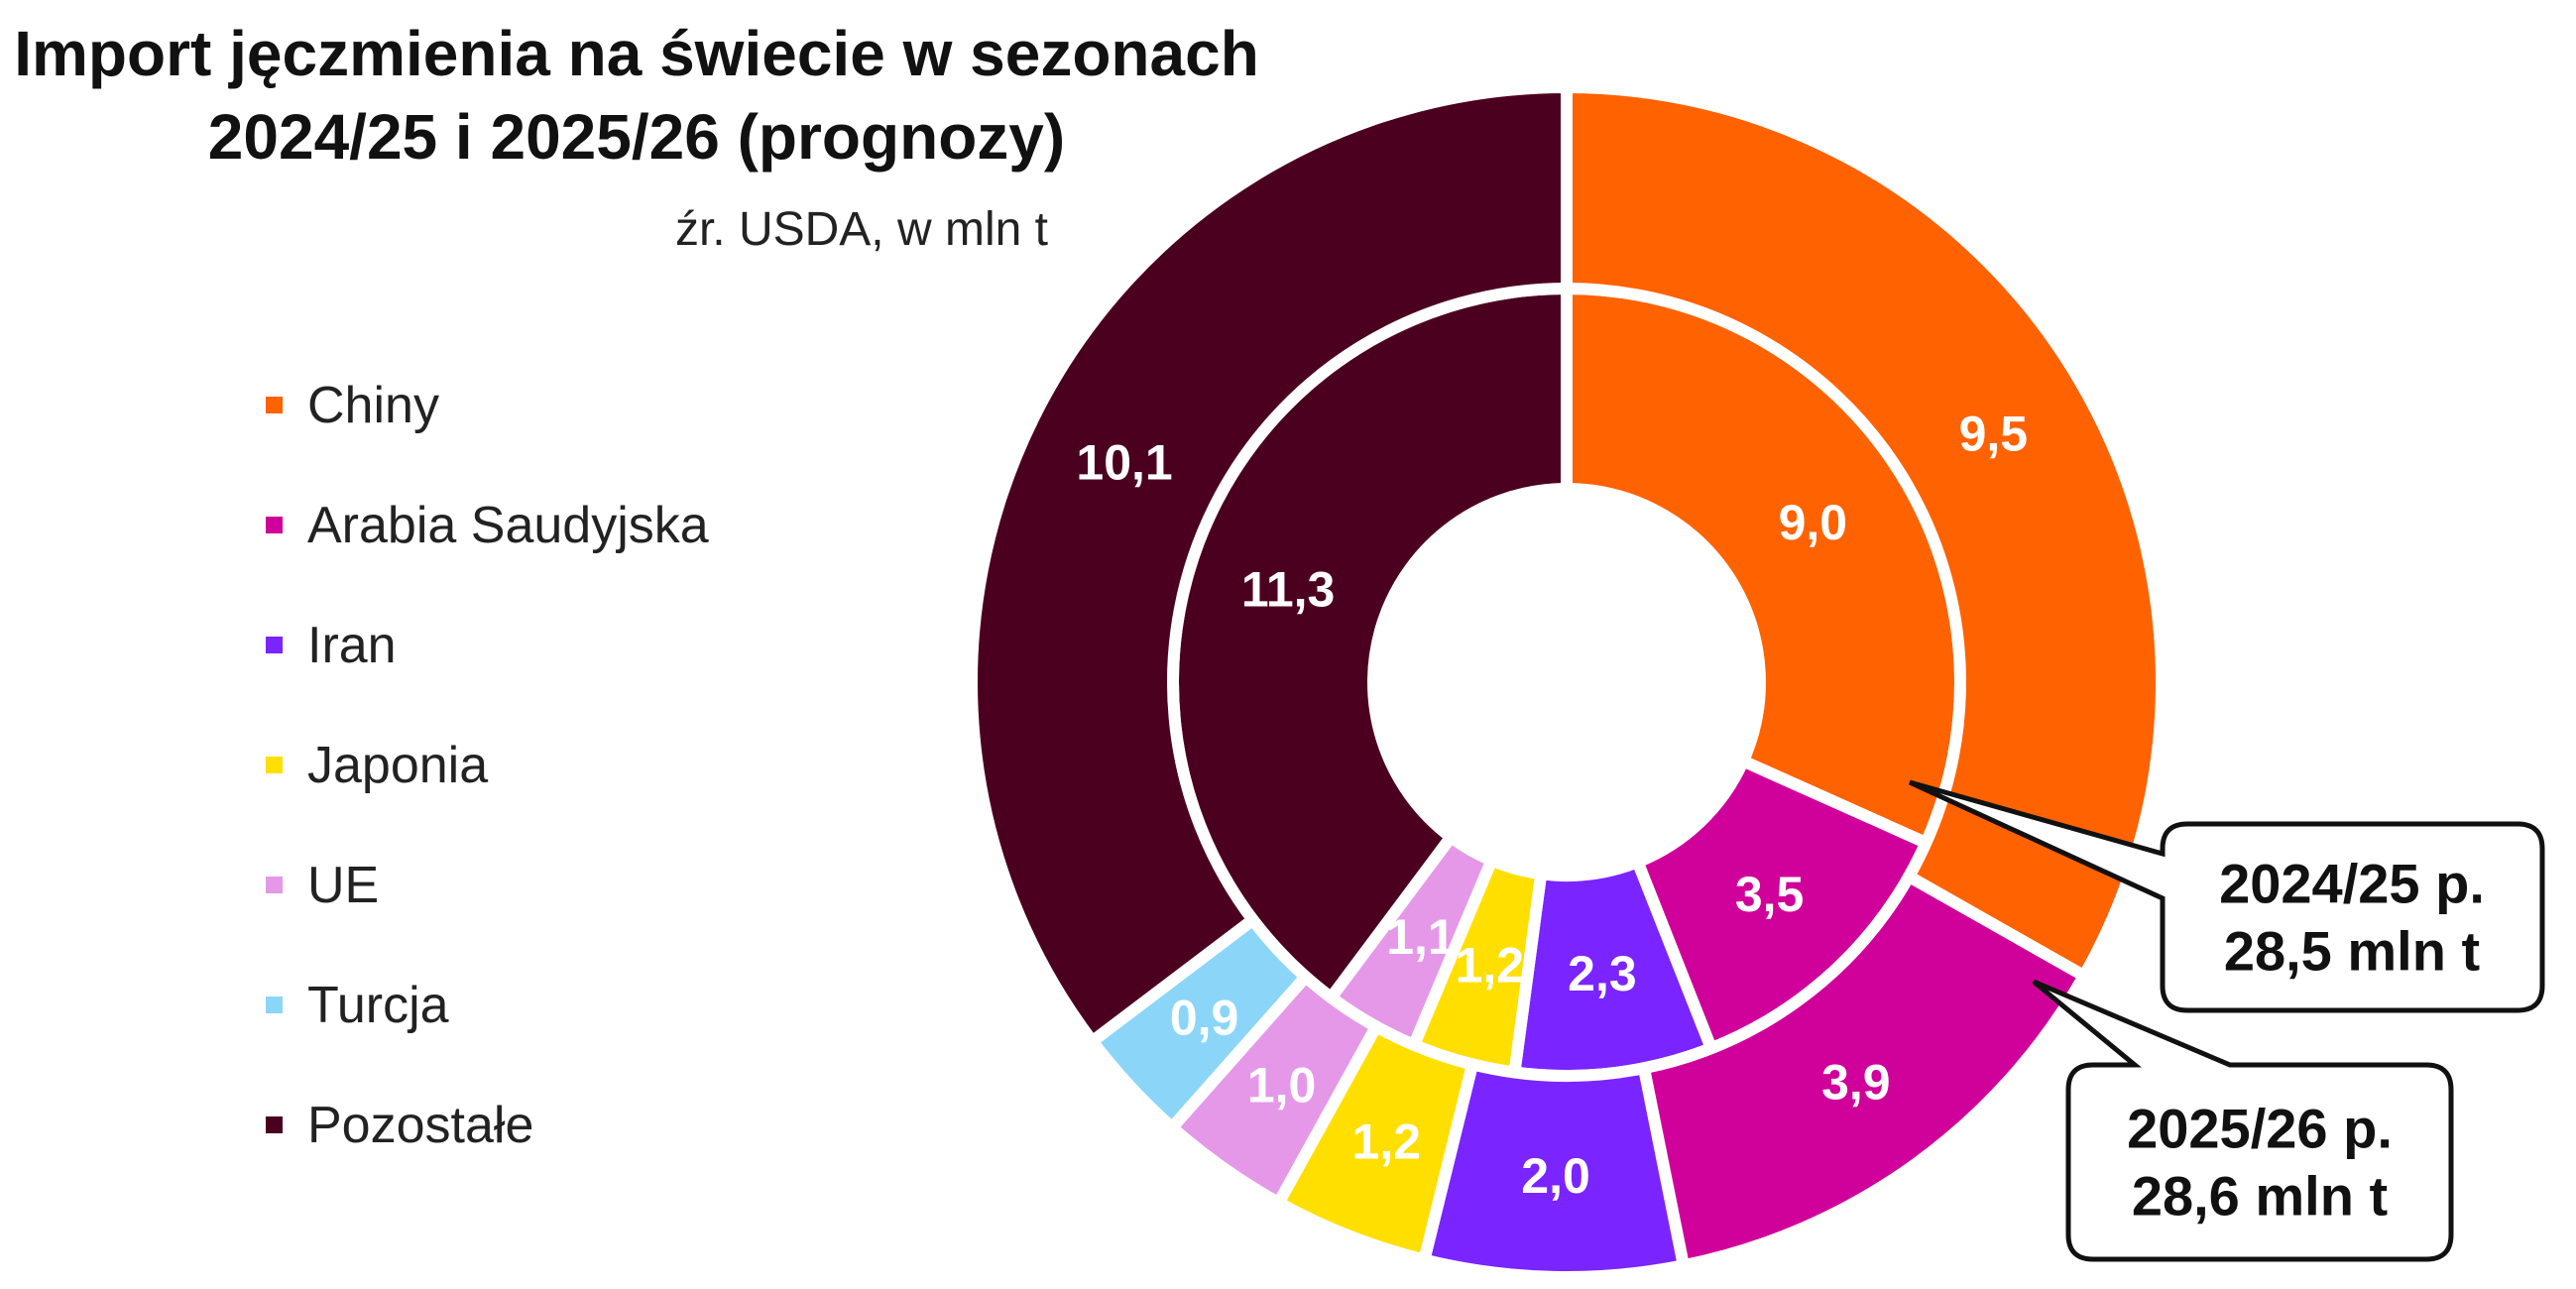  Describe the element at coordinates (420, 1125) in the screenshot. I see `legend-label-pozostale: Pozostałe` at that location.